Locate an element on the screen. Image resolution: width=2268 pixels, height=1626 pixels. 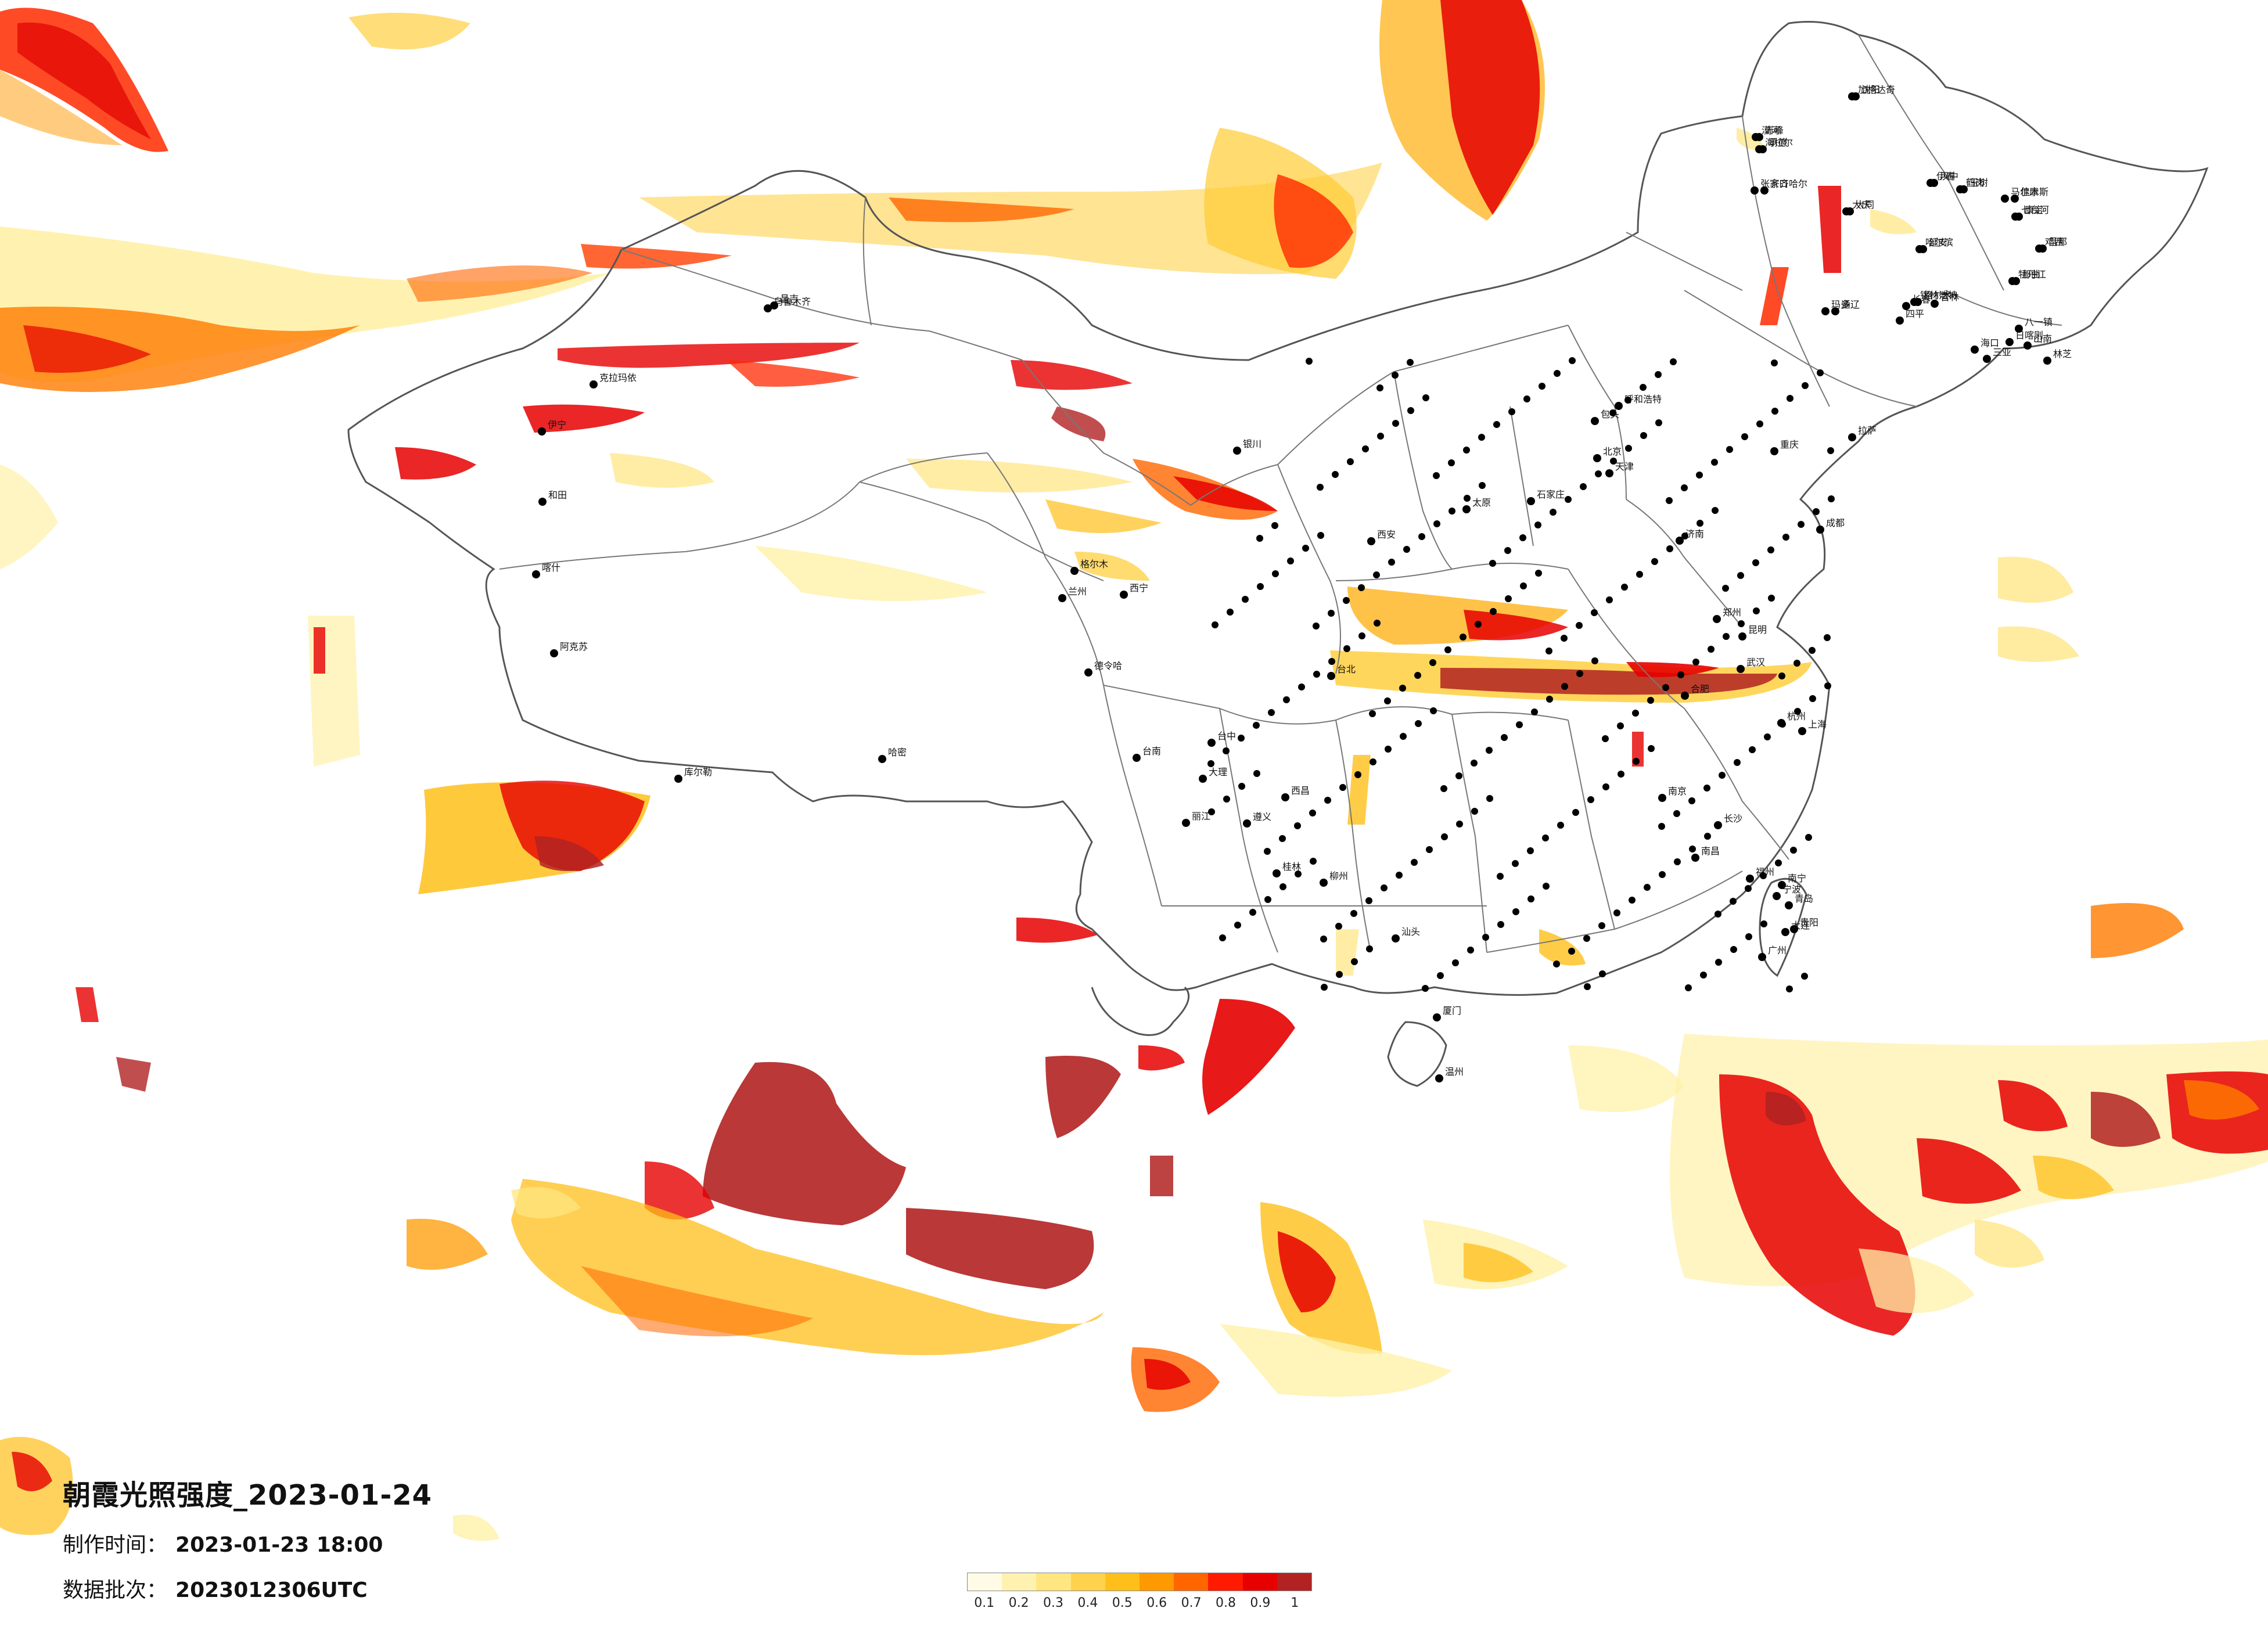
city-label: 丽江 is located at coordinates (1201, 817).